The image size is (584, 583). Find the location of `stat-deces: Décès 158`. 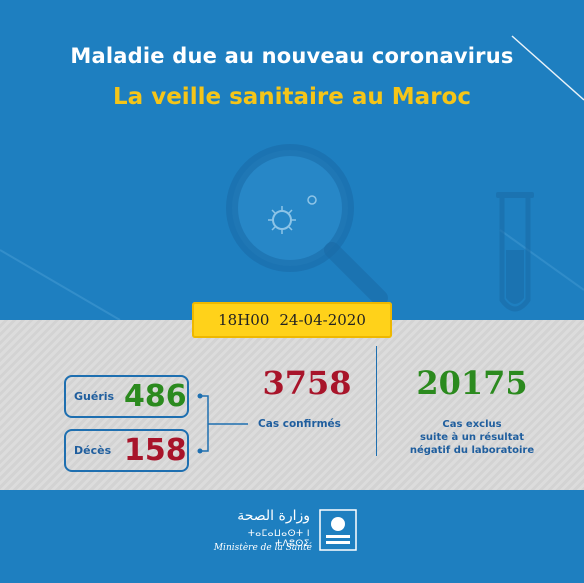

stat-deces: Décès 158 is located at coordinates (126, 450).